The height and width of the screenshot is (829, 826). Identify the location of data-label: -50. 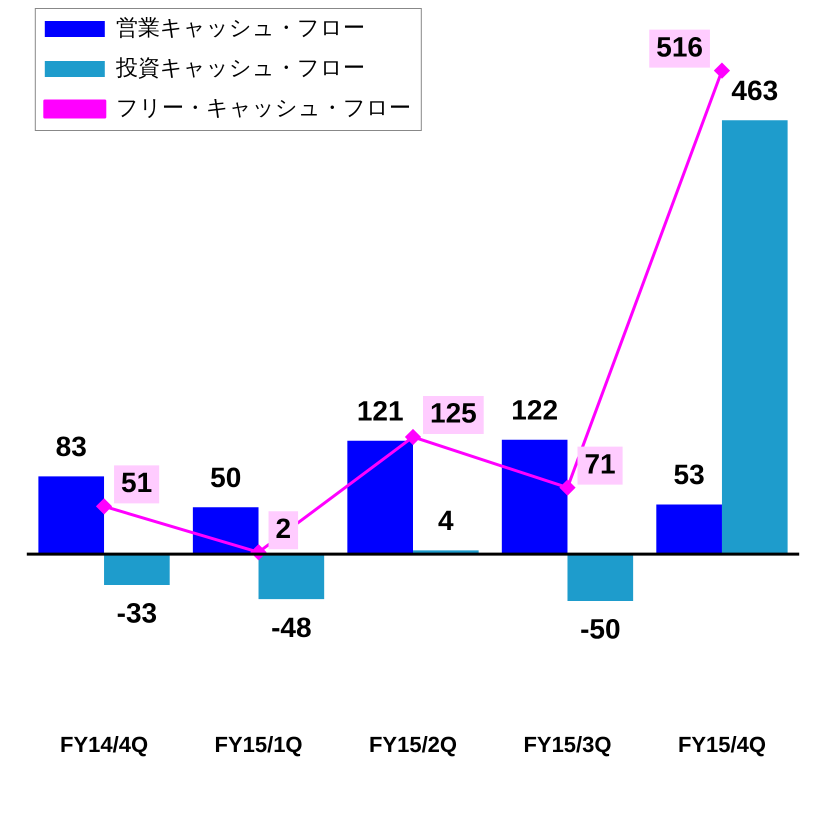
(600, 629).